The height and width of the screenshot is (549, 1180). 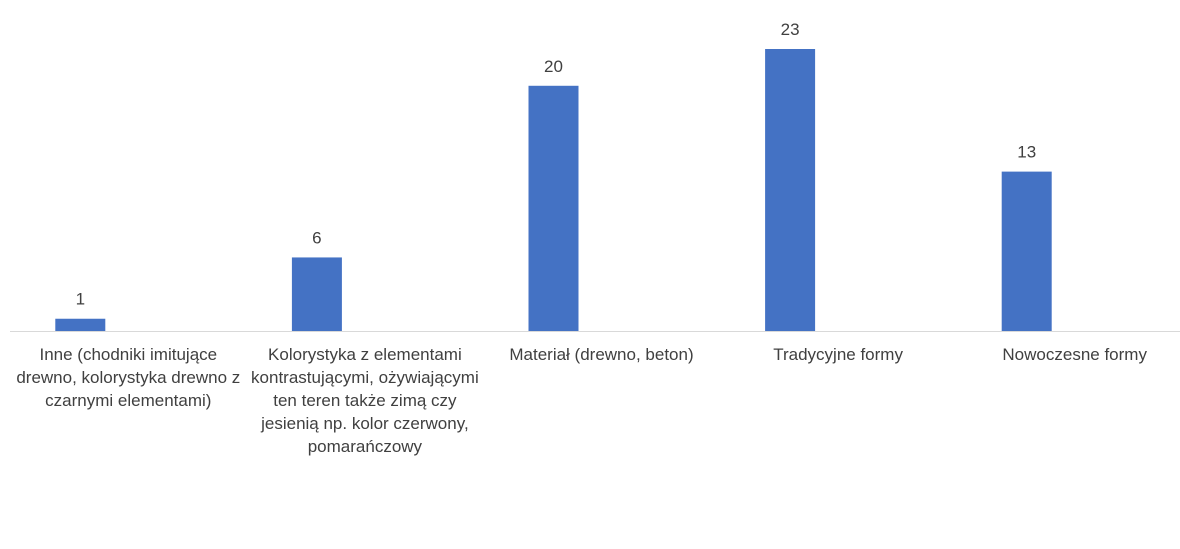 What do you see at coordinates (1026, 152) in the screenshot?
I see `data-label: 13` at bounding box center [1026, 152].